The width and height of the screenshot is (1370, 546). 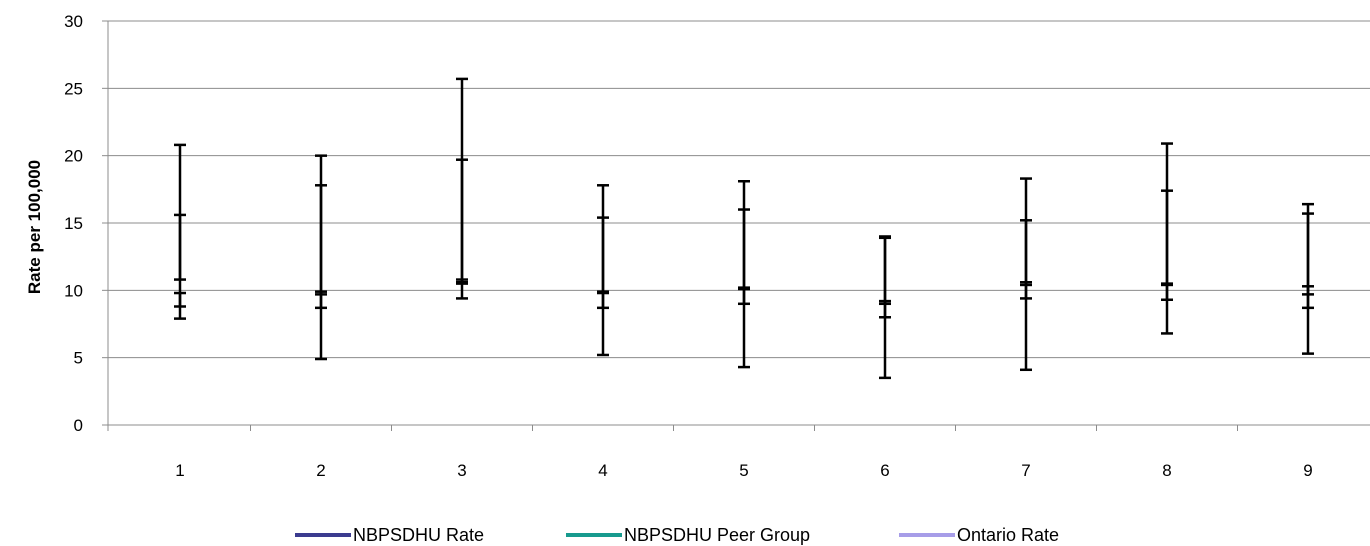 What do you see at coordinates (418, 535) in the screenshot?
I see `legend-label-1: NBPSDHU Rate` at bounding box center [418, 535].